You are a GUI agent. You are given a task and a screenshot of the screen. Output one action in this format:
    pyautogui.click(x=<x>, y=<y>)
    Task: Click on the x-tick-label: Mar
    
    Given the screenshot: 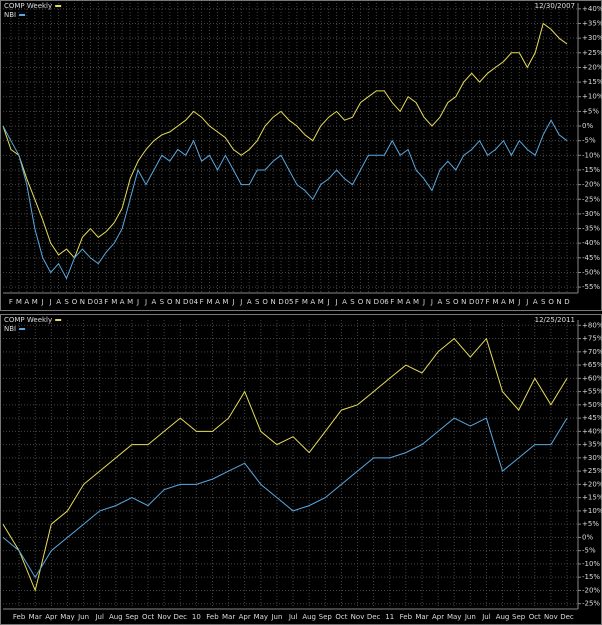 What is the action you would take?
    pyautogui.click(x=421, y=617)
    